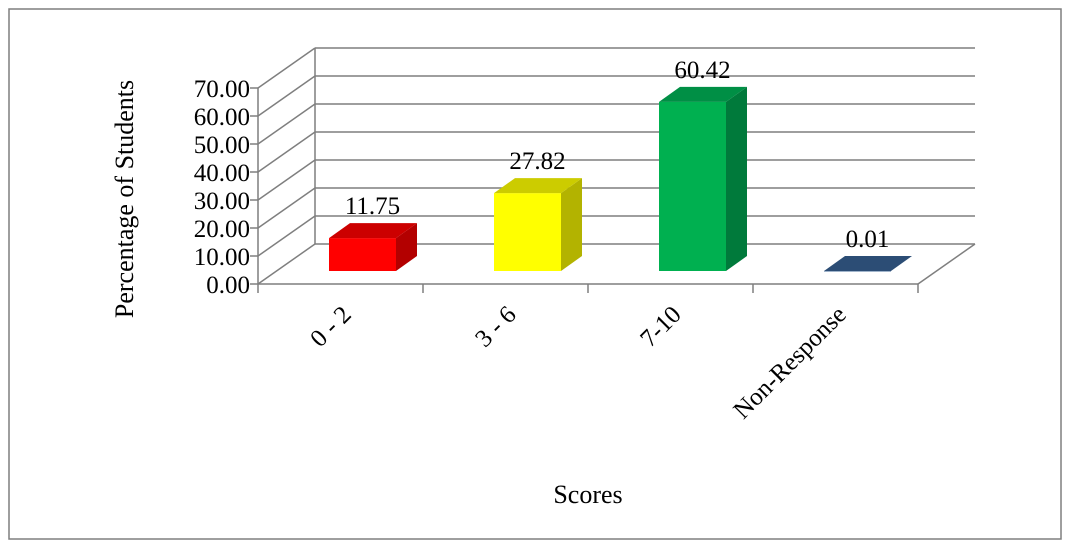 This screenshot has width=1071, height=548. I want to click on y-tick-label: 20.00, so click(222, 229).